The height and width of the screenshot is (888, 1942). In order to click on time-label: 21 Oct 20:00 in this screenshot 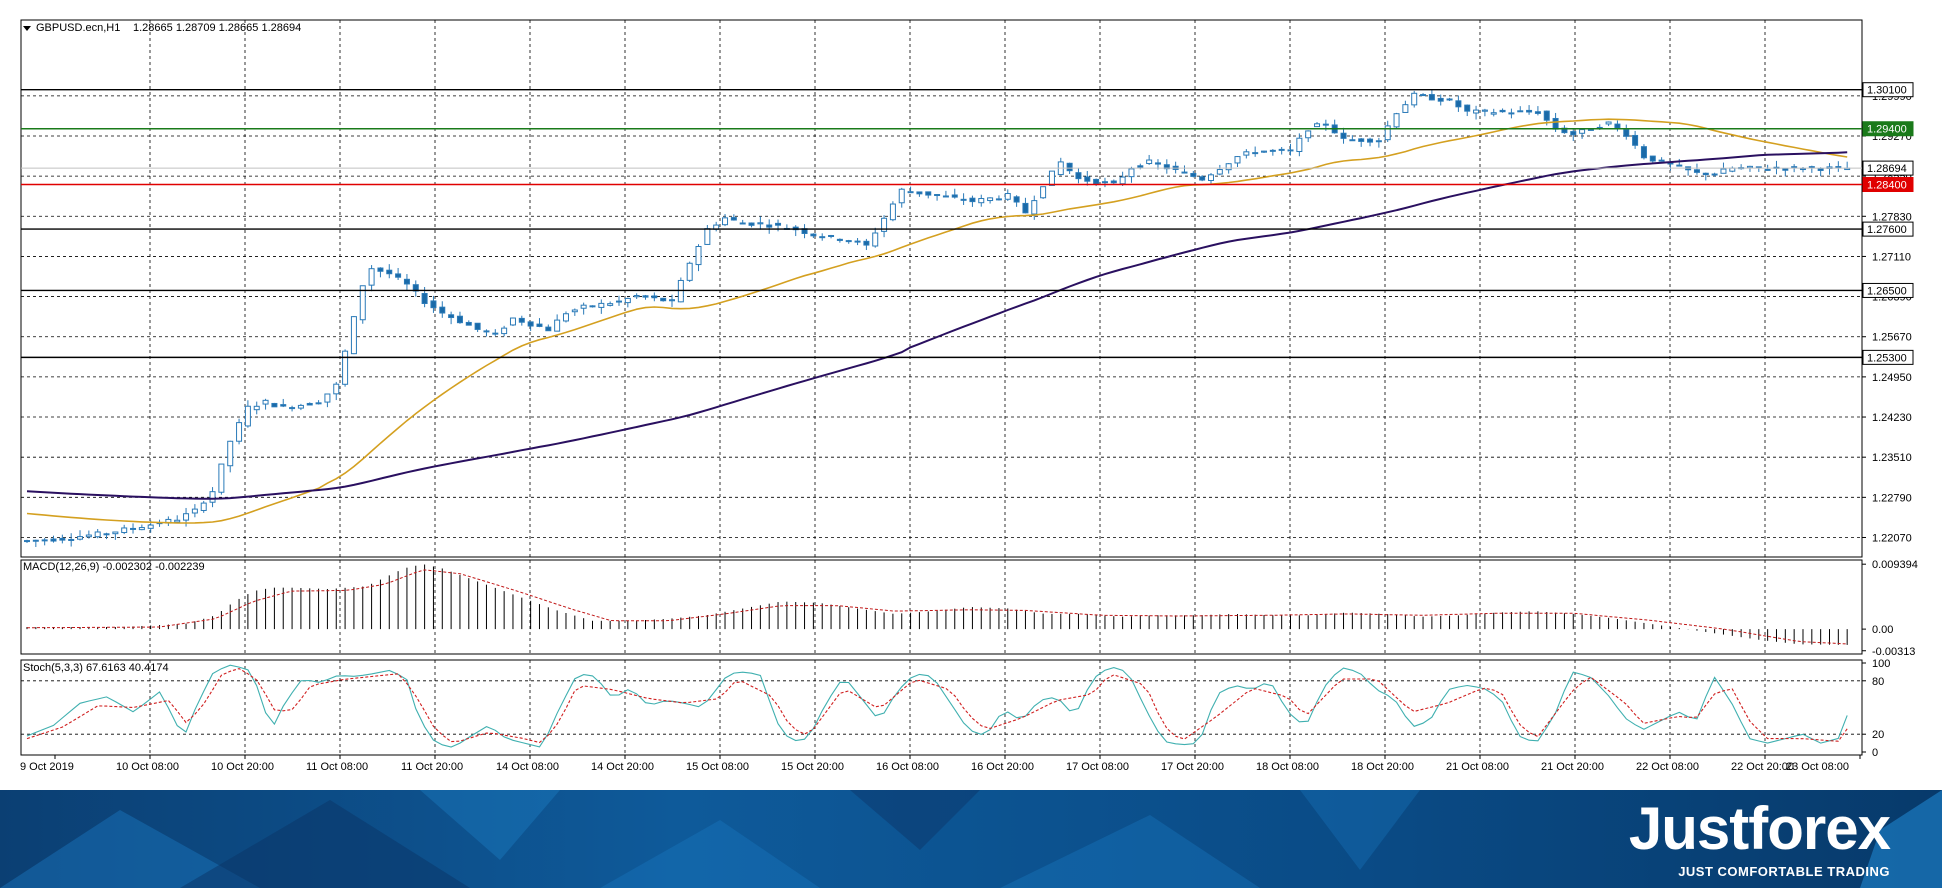, I will do `click(1572, 767)`.